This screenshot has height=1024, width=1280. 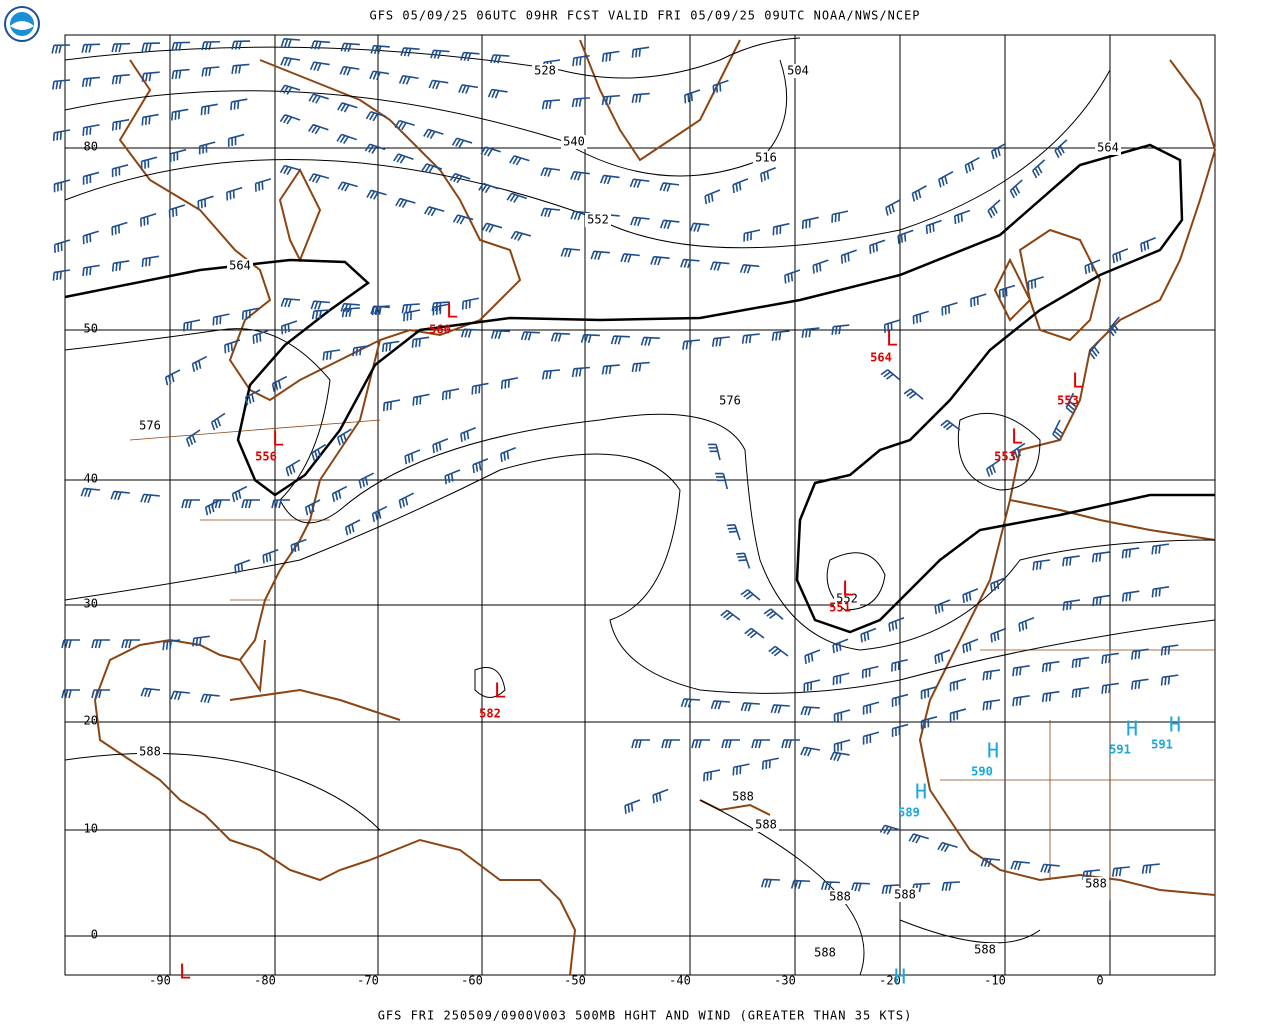 I want to click on latitude-label: 0, so click(x=94, y=935).